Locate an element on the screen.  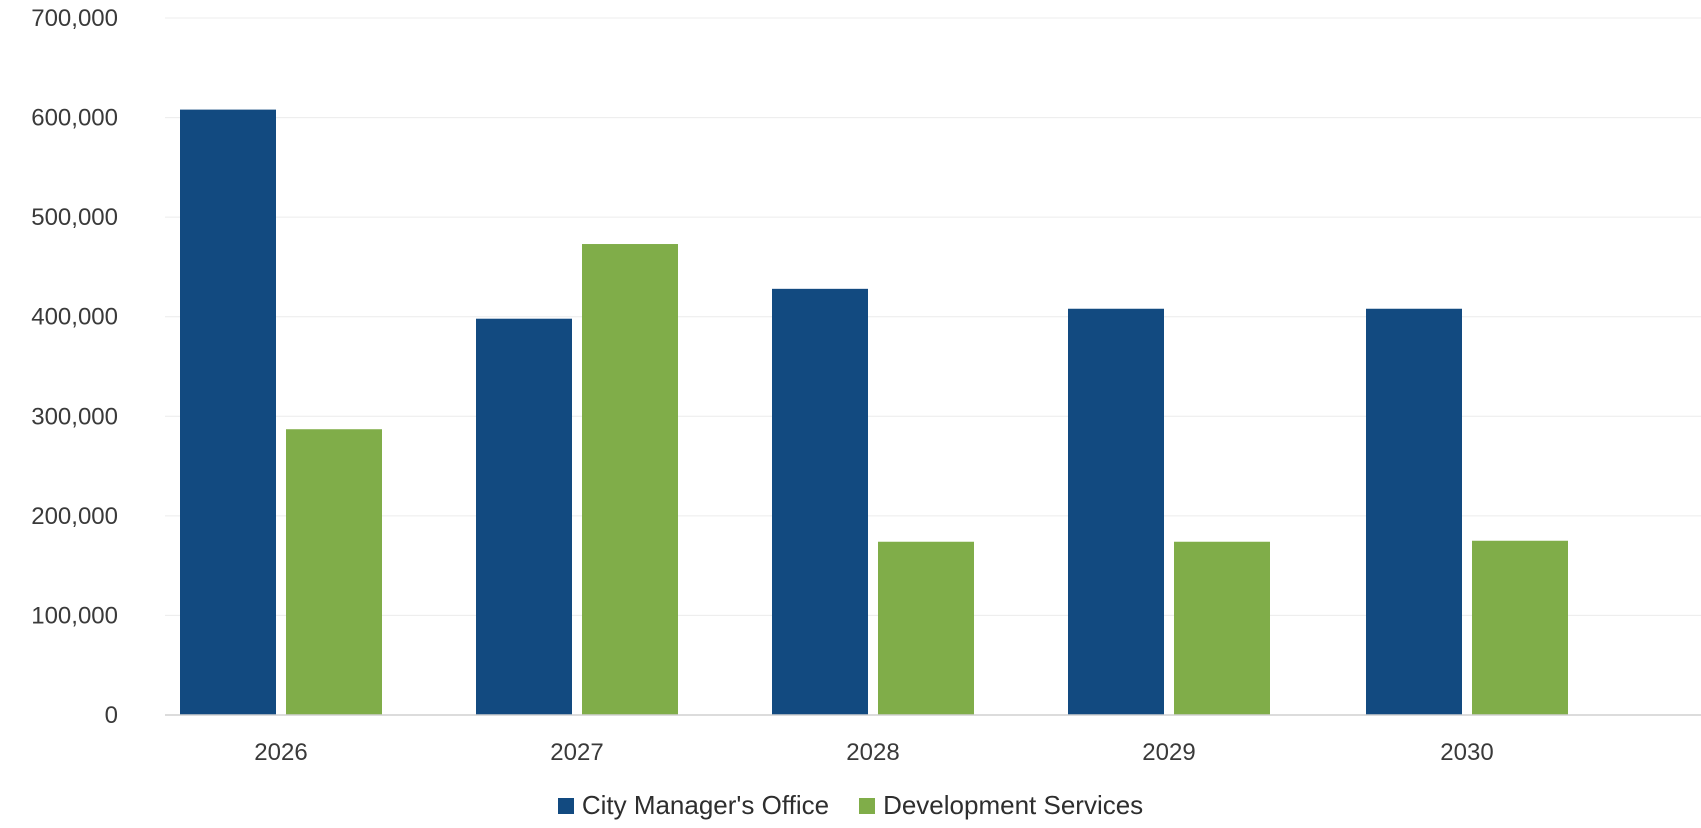
y-tick-label: 500,000 is located at coordinates (74, 217).